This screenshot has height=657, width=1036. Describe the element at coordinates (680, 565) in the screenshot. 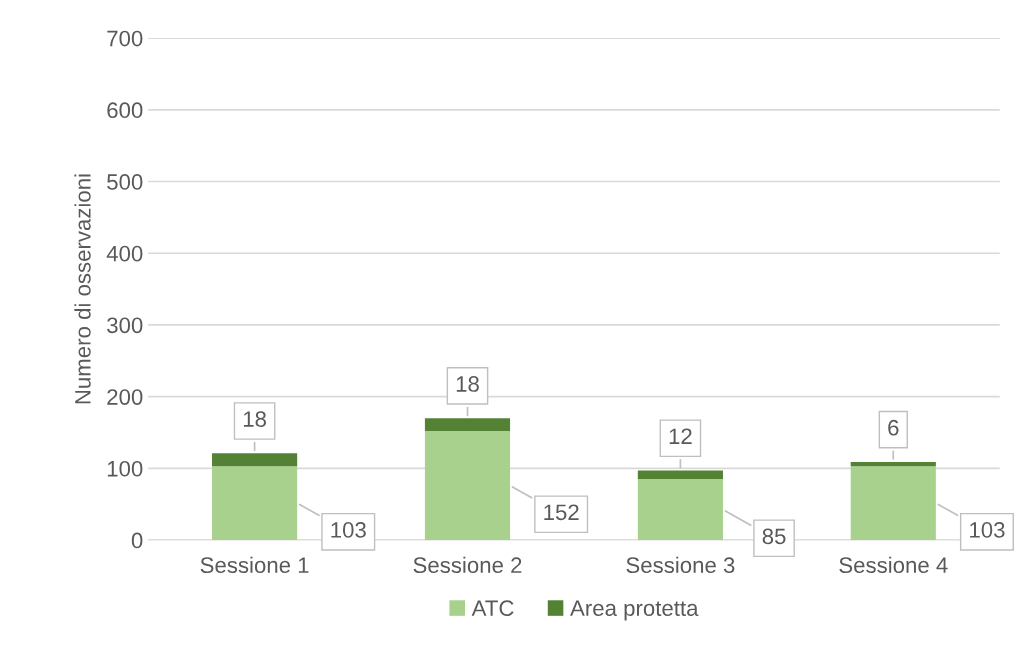

I see `x-tick-label: Sessione 3` at that location.